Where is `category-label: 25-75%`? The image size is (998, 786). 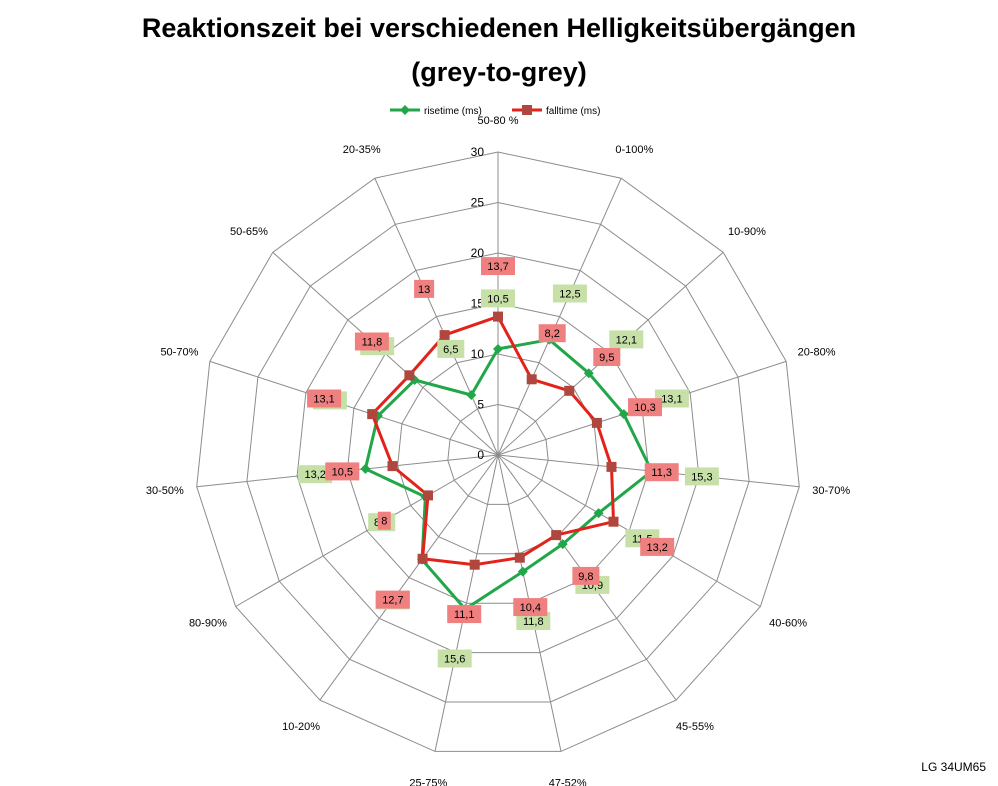 category-label: 25-75% is located at coordinates (428, 782).